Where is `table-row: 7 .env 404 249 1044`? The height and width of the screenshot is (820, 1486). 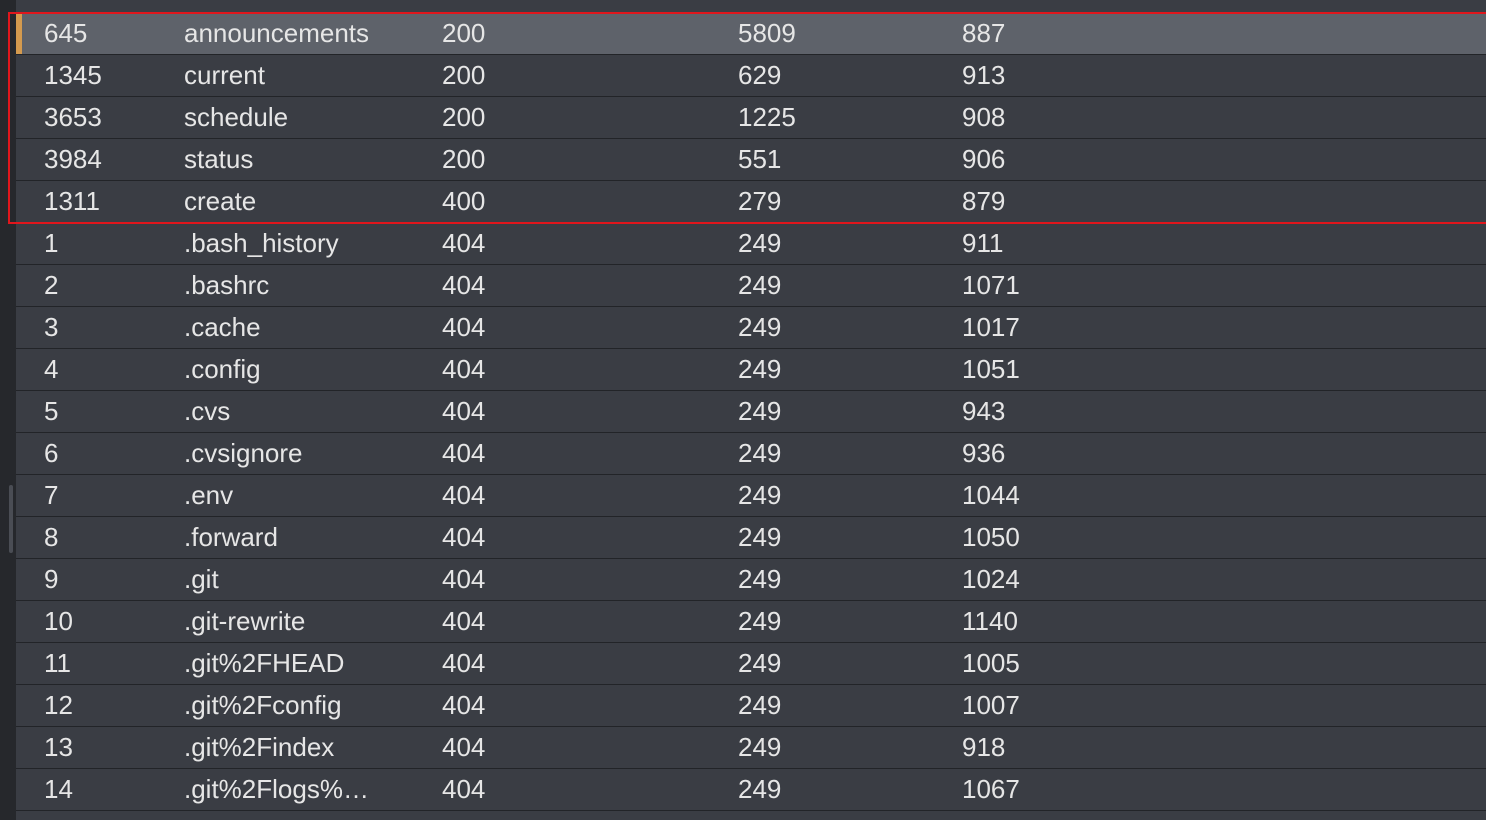 table-row: 7 .env 404 249 1044 is located at coordinates (751, 496).